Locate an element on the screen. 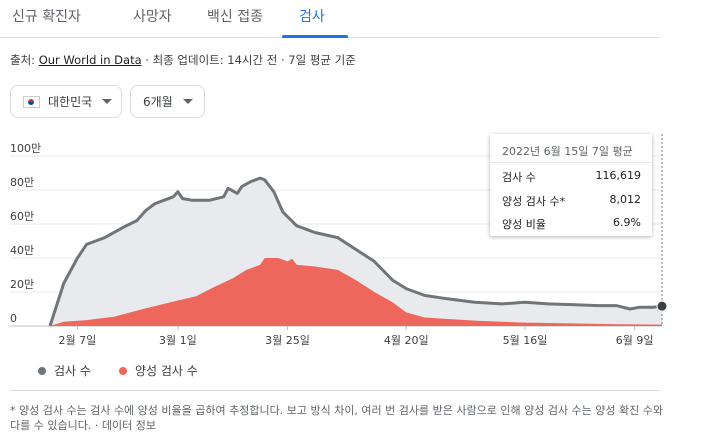 This screenshot has height=434, width=712. tooltip-positive-label: 양성 검사 수* is located at coordinates (534, 201).